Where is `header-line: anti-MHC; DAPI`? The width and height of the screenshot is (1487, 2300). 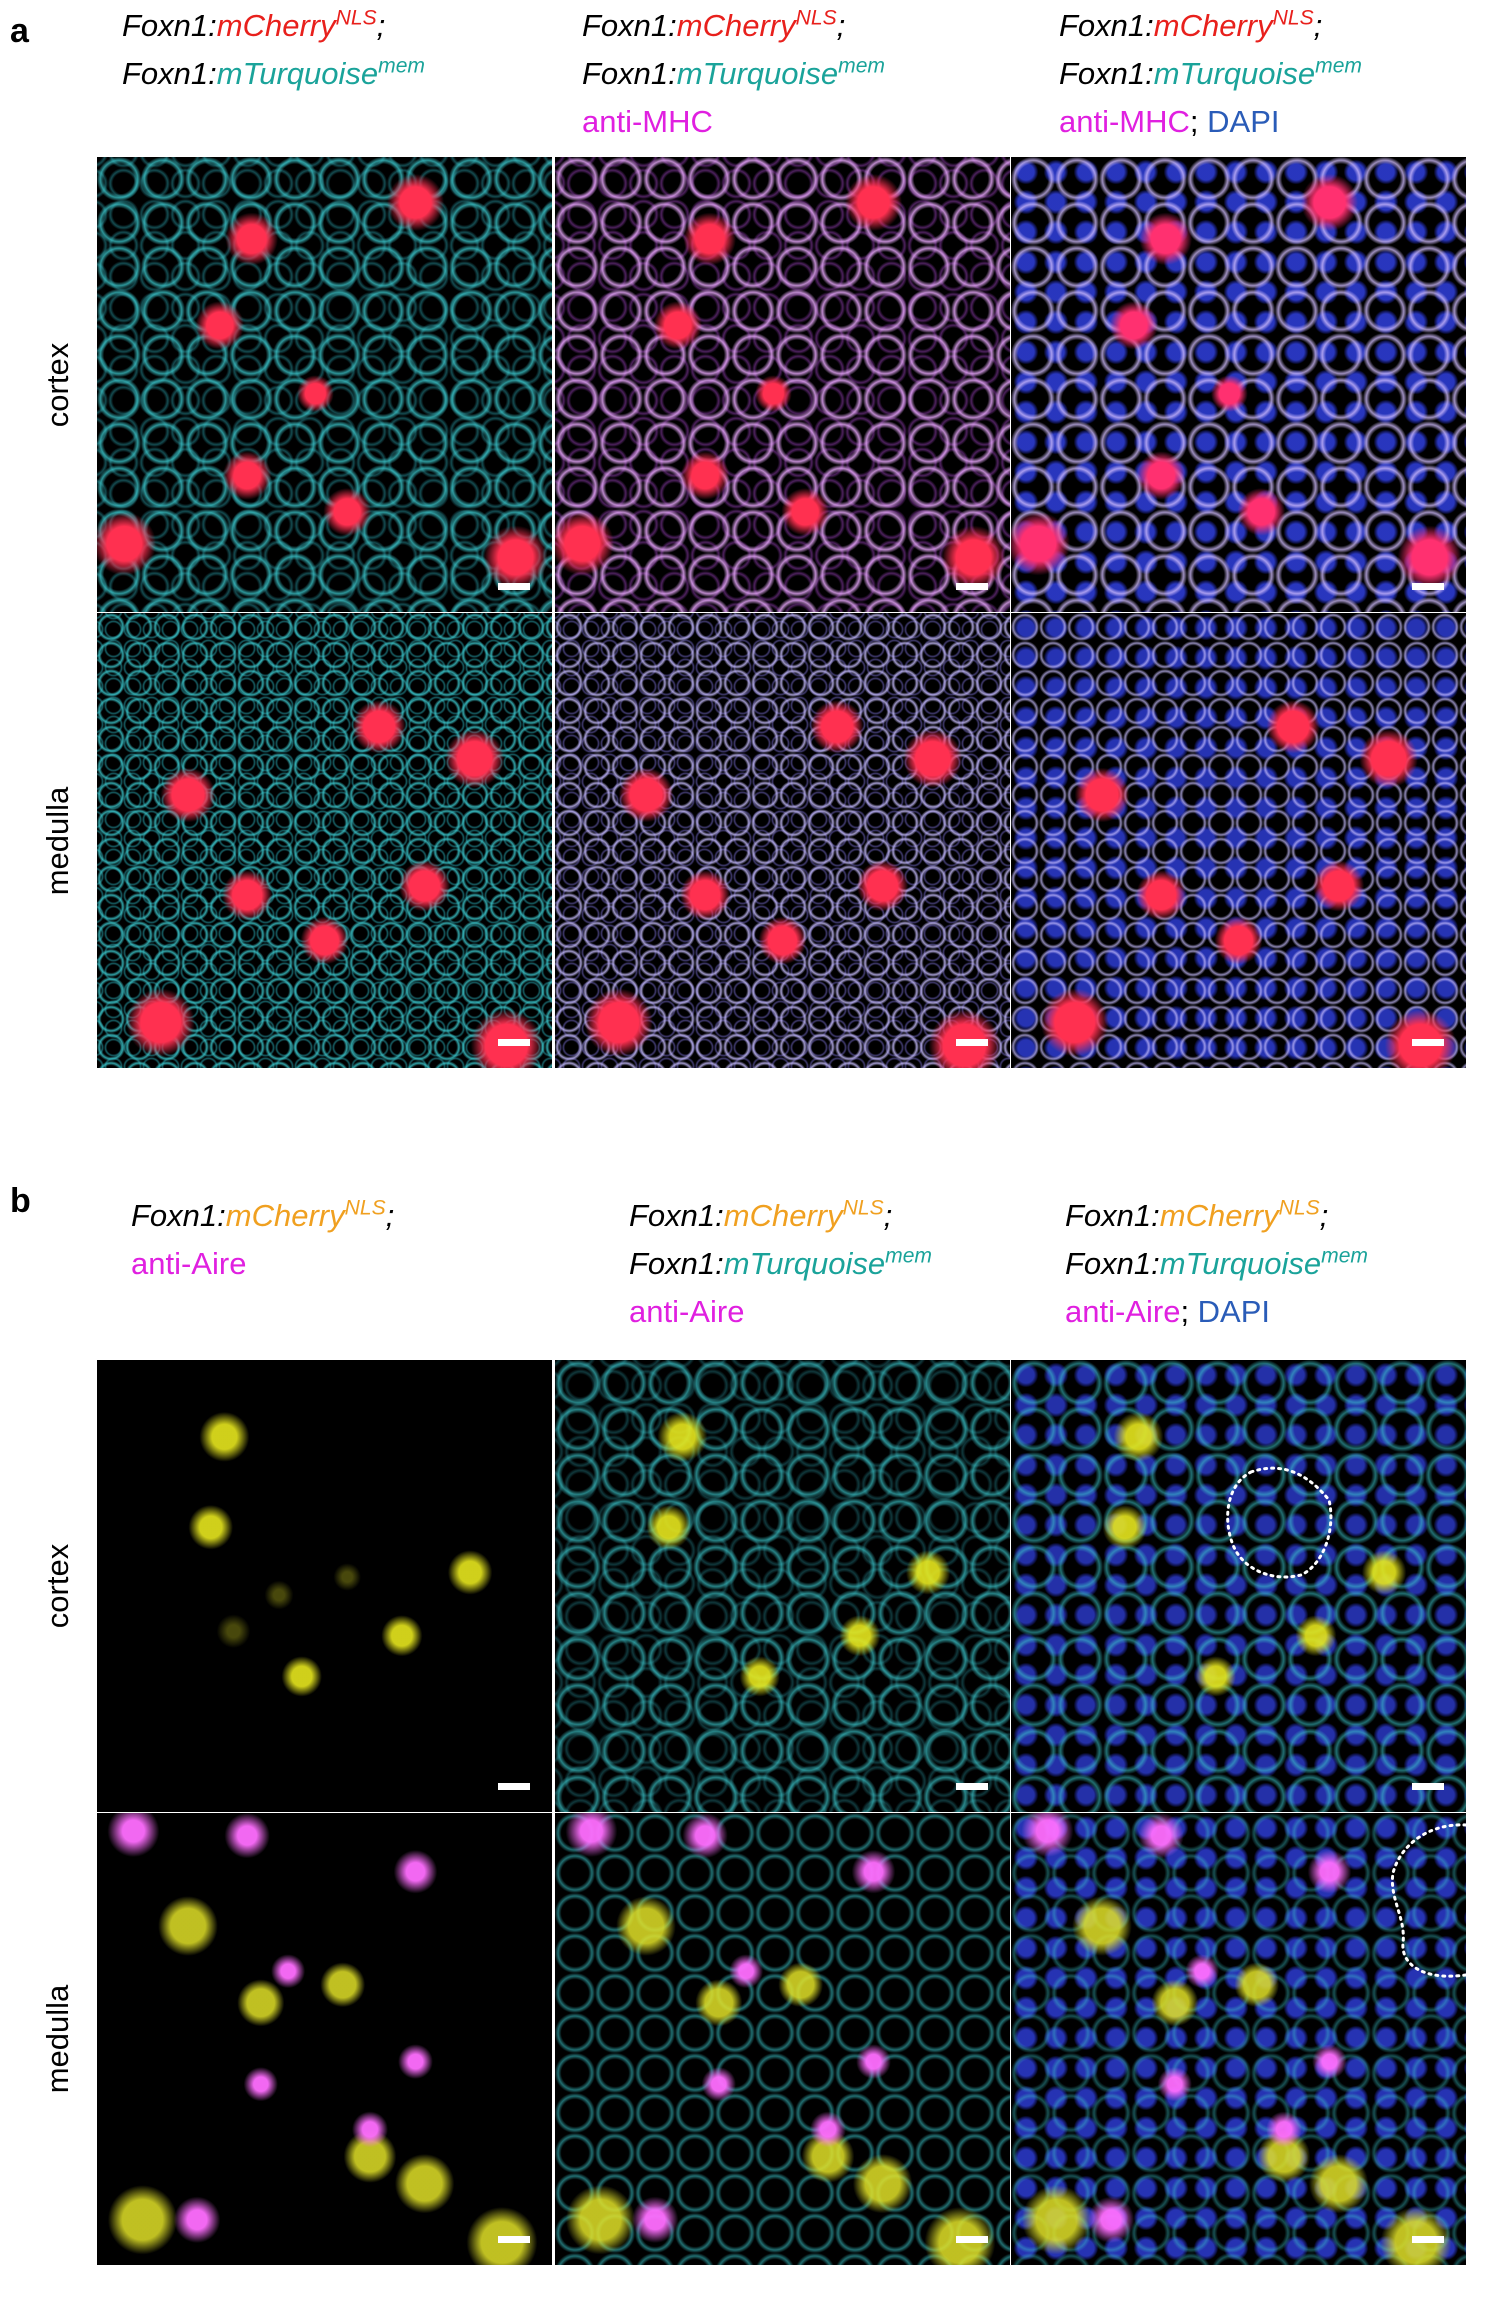
header-line: anti-MHC; DAPI is located at coordinates (1210, 122).